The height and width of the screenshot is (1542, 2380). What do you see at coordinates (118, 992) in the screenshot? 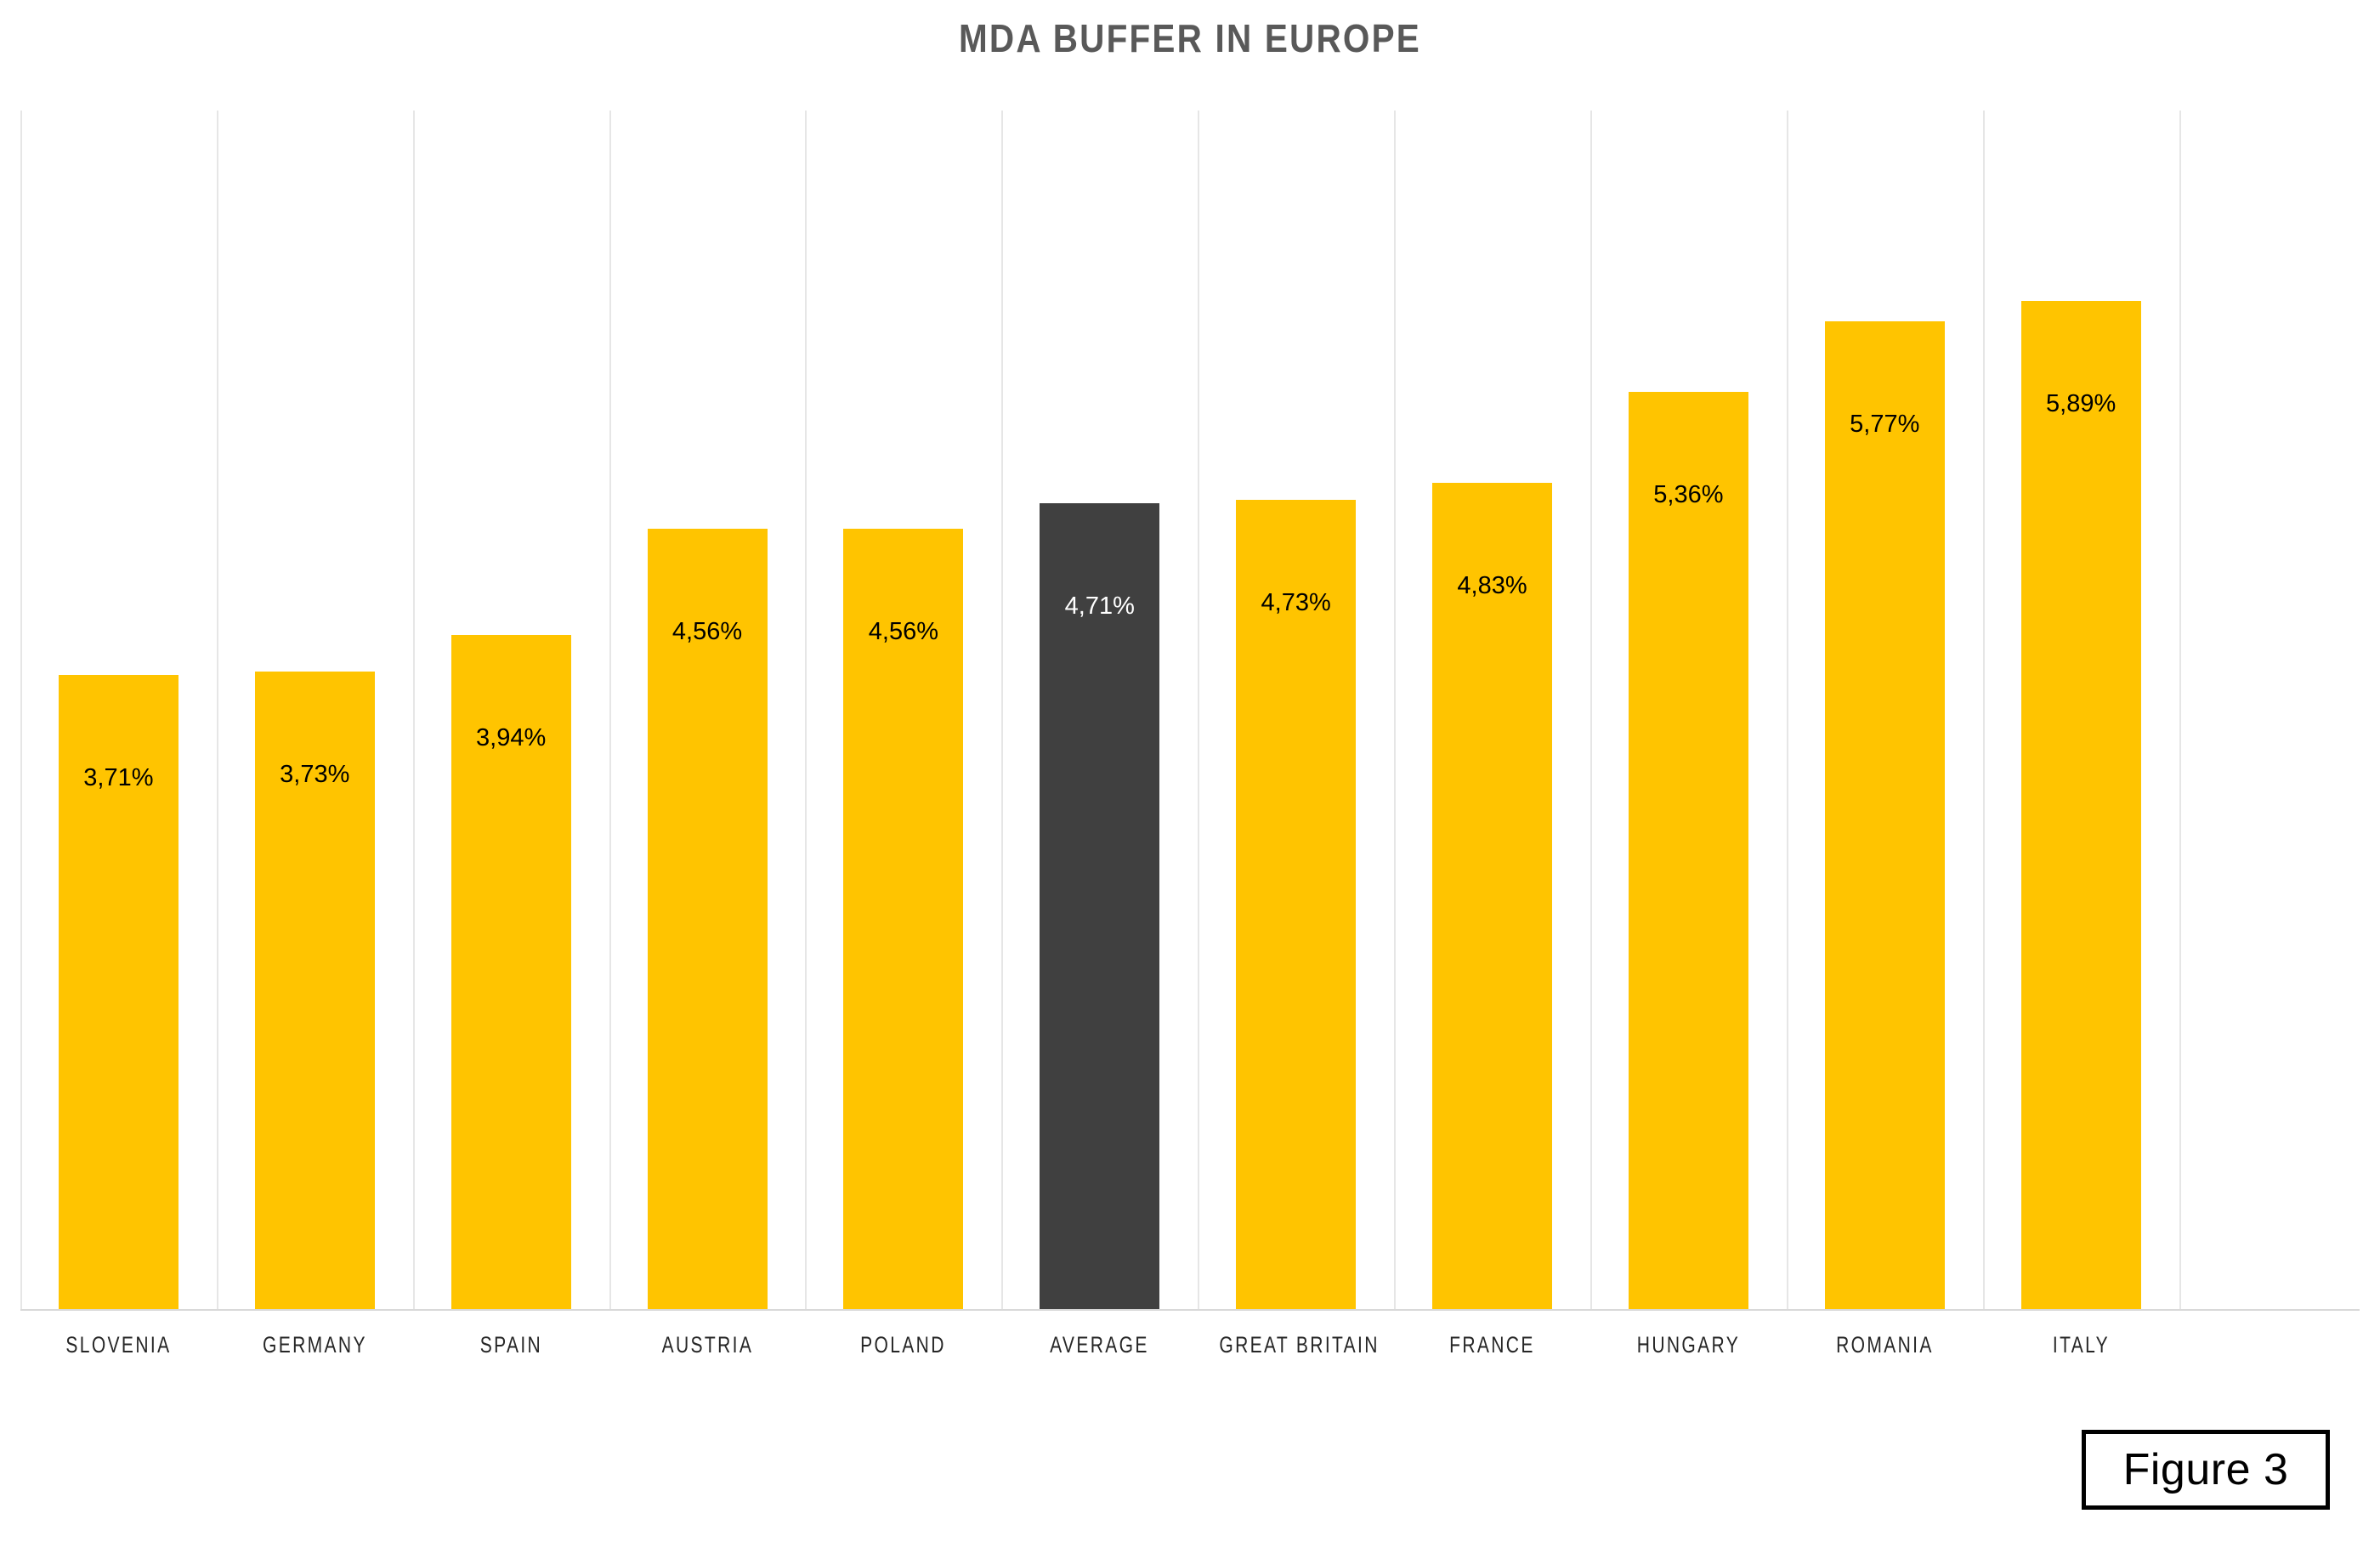
I see `bar-slovenia: 3,71%` at bounding box center [118, 992].